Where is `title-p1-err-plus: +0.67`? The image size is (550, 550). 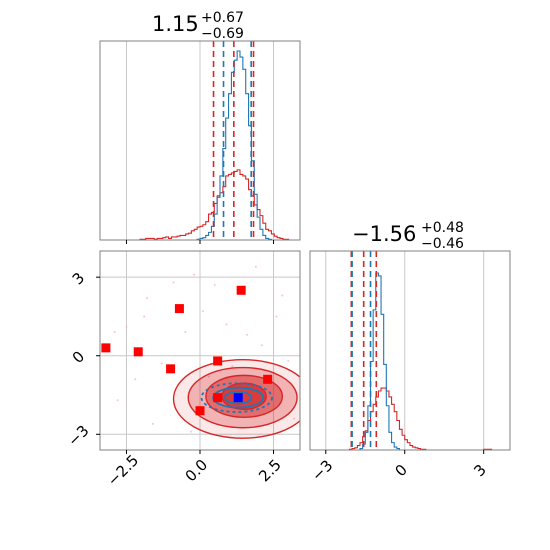
title-p1-err-plus: +0.67 is located at coordinates (222, 18).